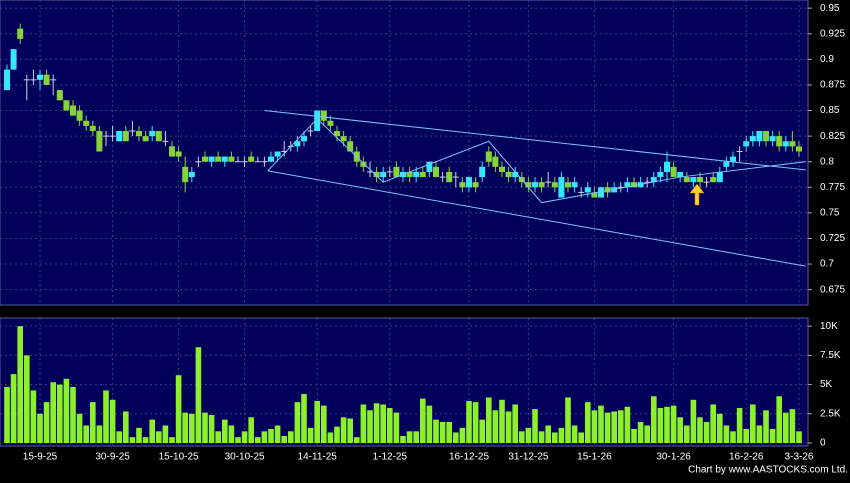  Describe the element at coordinates (390, 457) in the screenshot. I see `x-tick-label: 1-12-25` at that location.